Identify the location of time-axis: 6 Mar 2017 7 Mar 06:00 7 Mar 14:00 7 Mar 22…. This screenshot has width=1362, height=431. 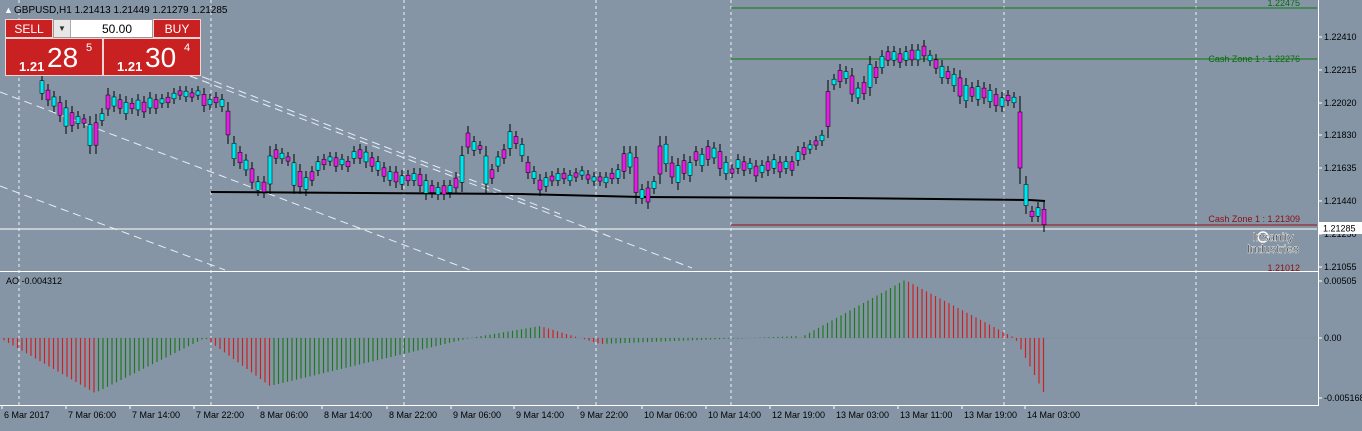
(540, 412).